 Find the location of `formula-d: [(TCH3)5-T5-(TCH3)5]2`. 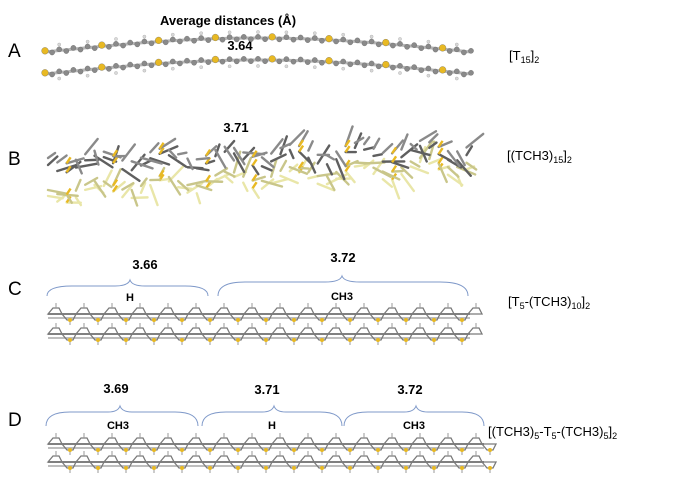

formula-d: [(TCH3)5-T5-(TCH3)5]2 is located at coordinates (552, 432).